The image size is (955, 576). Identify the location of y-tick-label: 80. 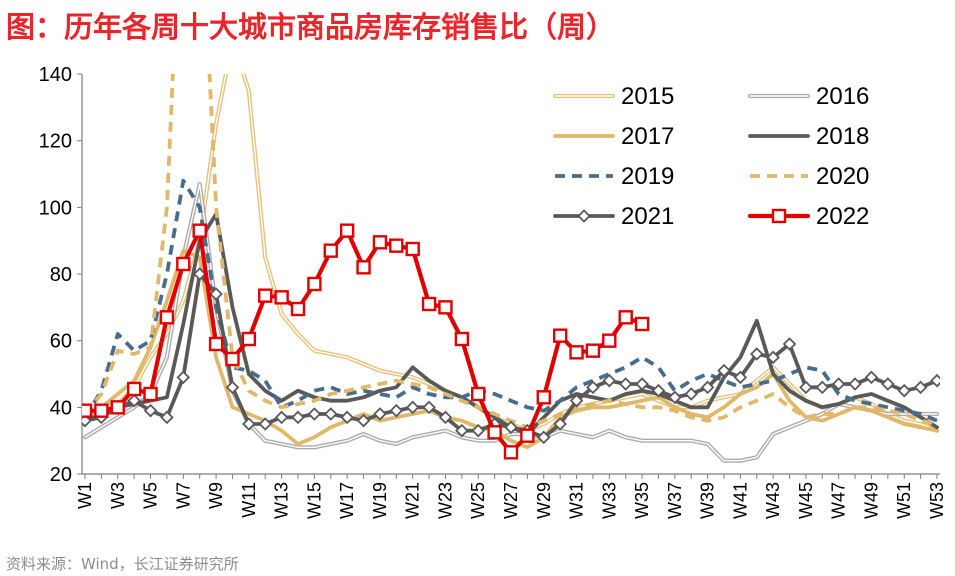
(61, 275).